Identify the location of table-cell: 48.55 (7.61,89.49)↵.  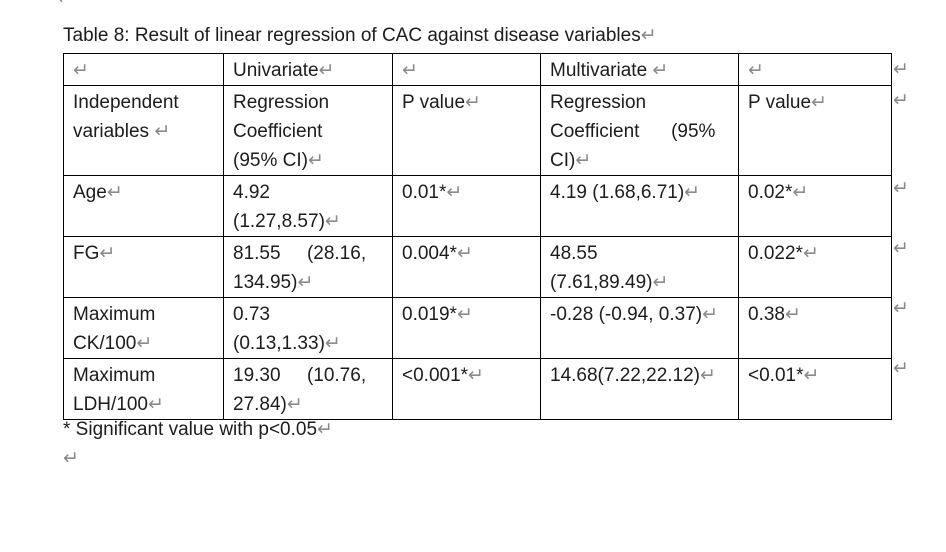
(639, 267).